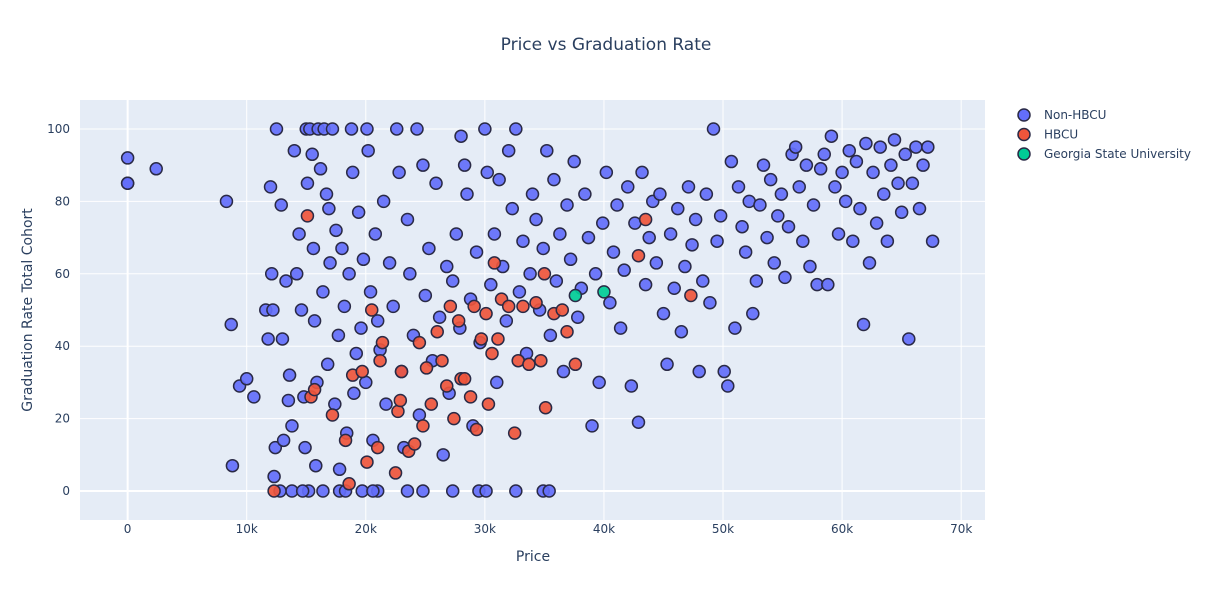 The image size is (1211, 600). I want to click on legend-item: Non-HBCU, so click(1061, 115).